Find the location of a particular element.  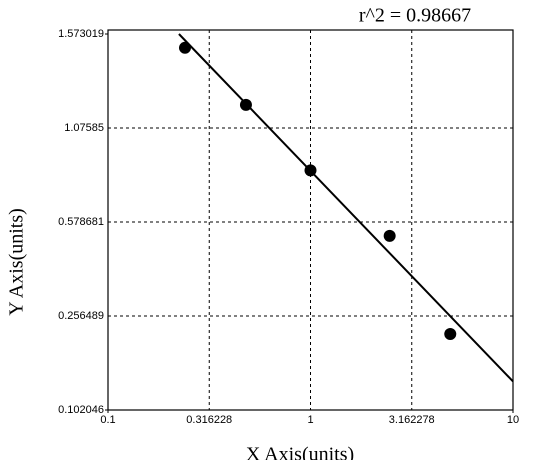

x-axis-label: X Axis(units) is located at coordinates (300, 452).